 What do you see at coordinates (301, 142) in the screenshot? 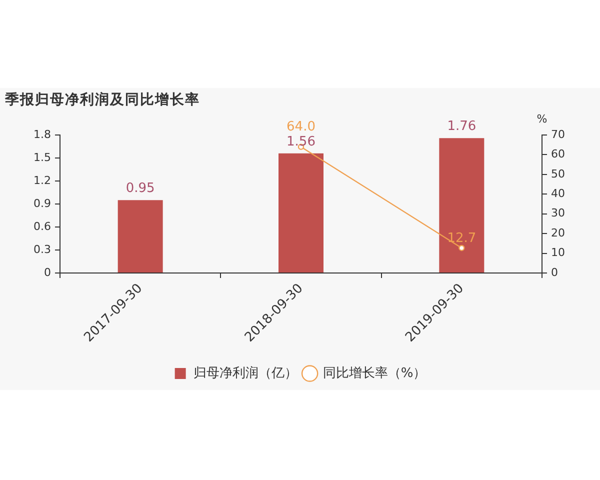
I see `data-label: 1.56` at bounding box center [301, 142].